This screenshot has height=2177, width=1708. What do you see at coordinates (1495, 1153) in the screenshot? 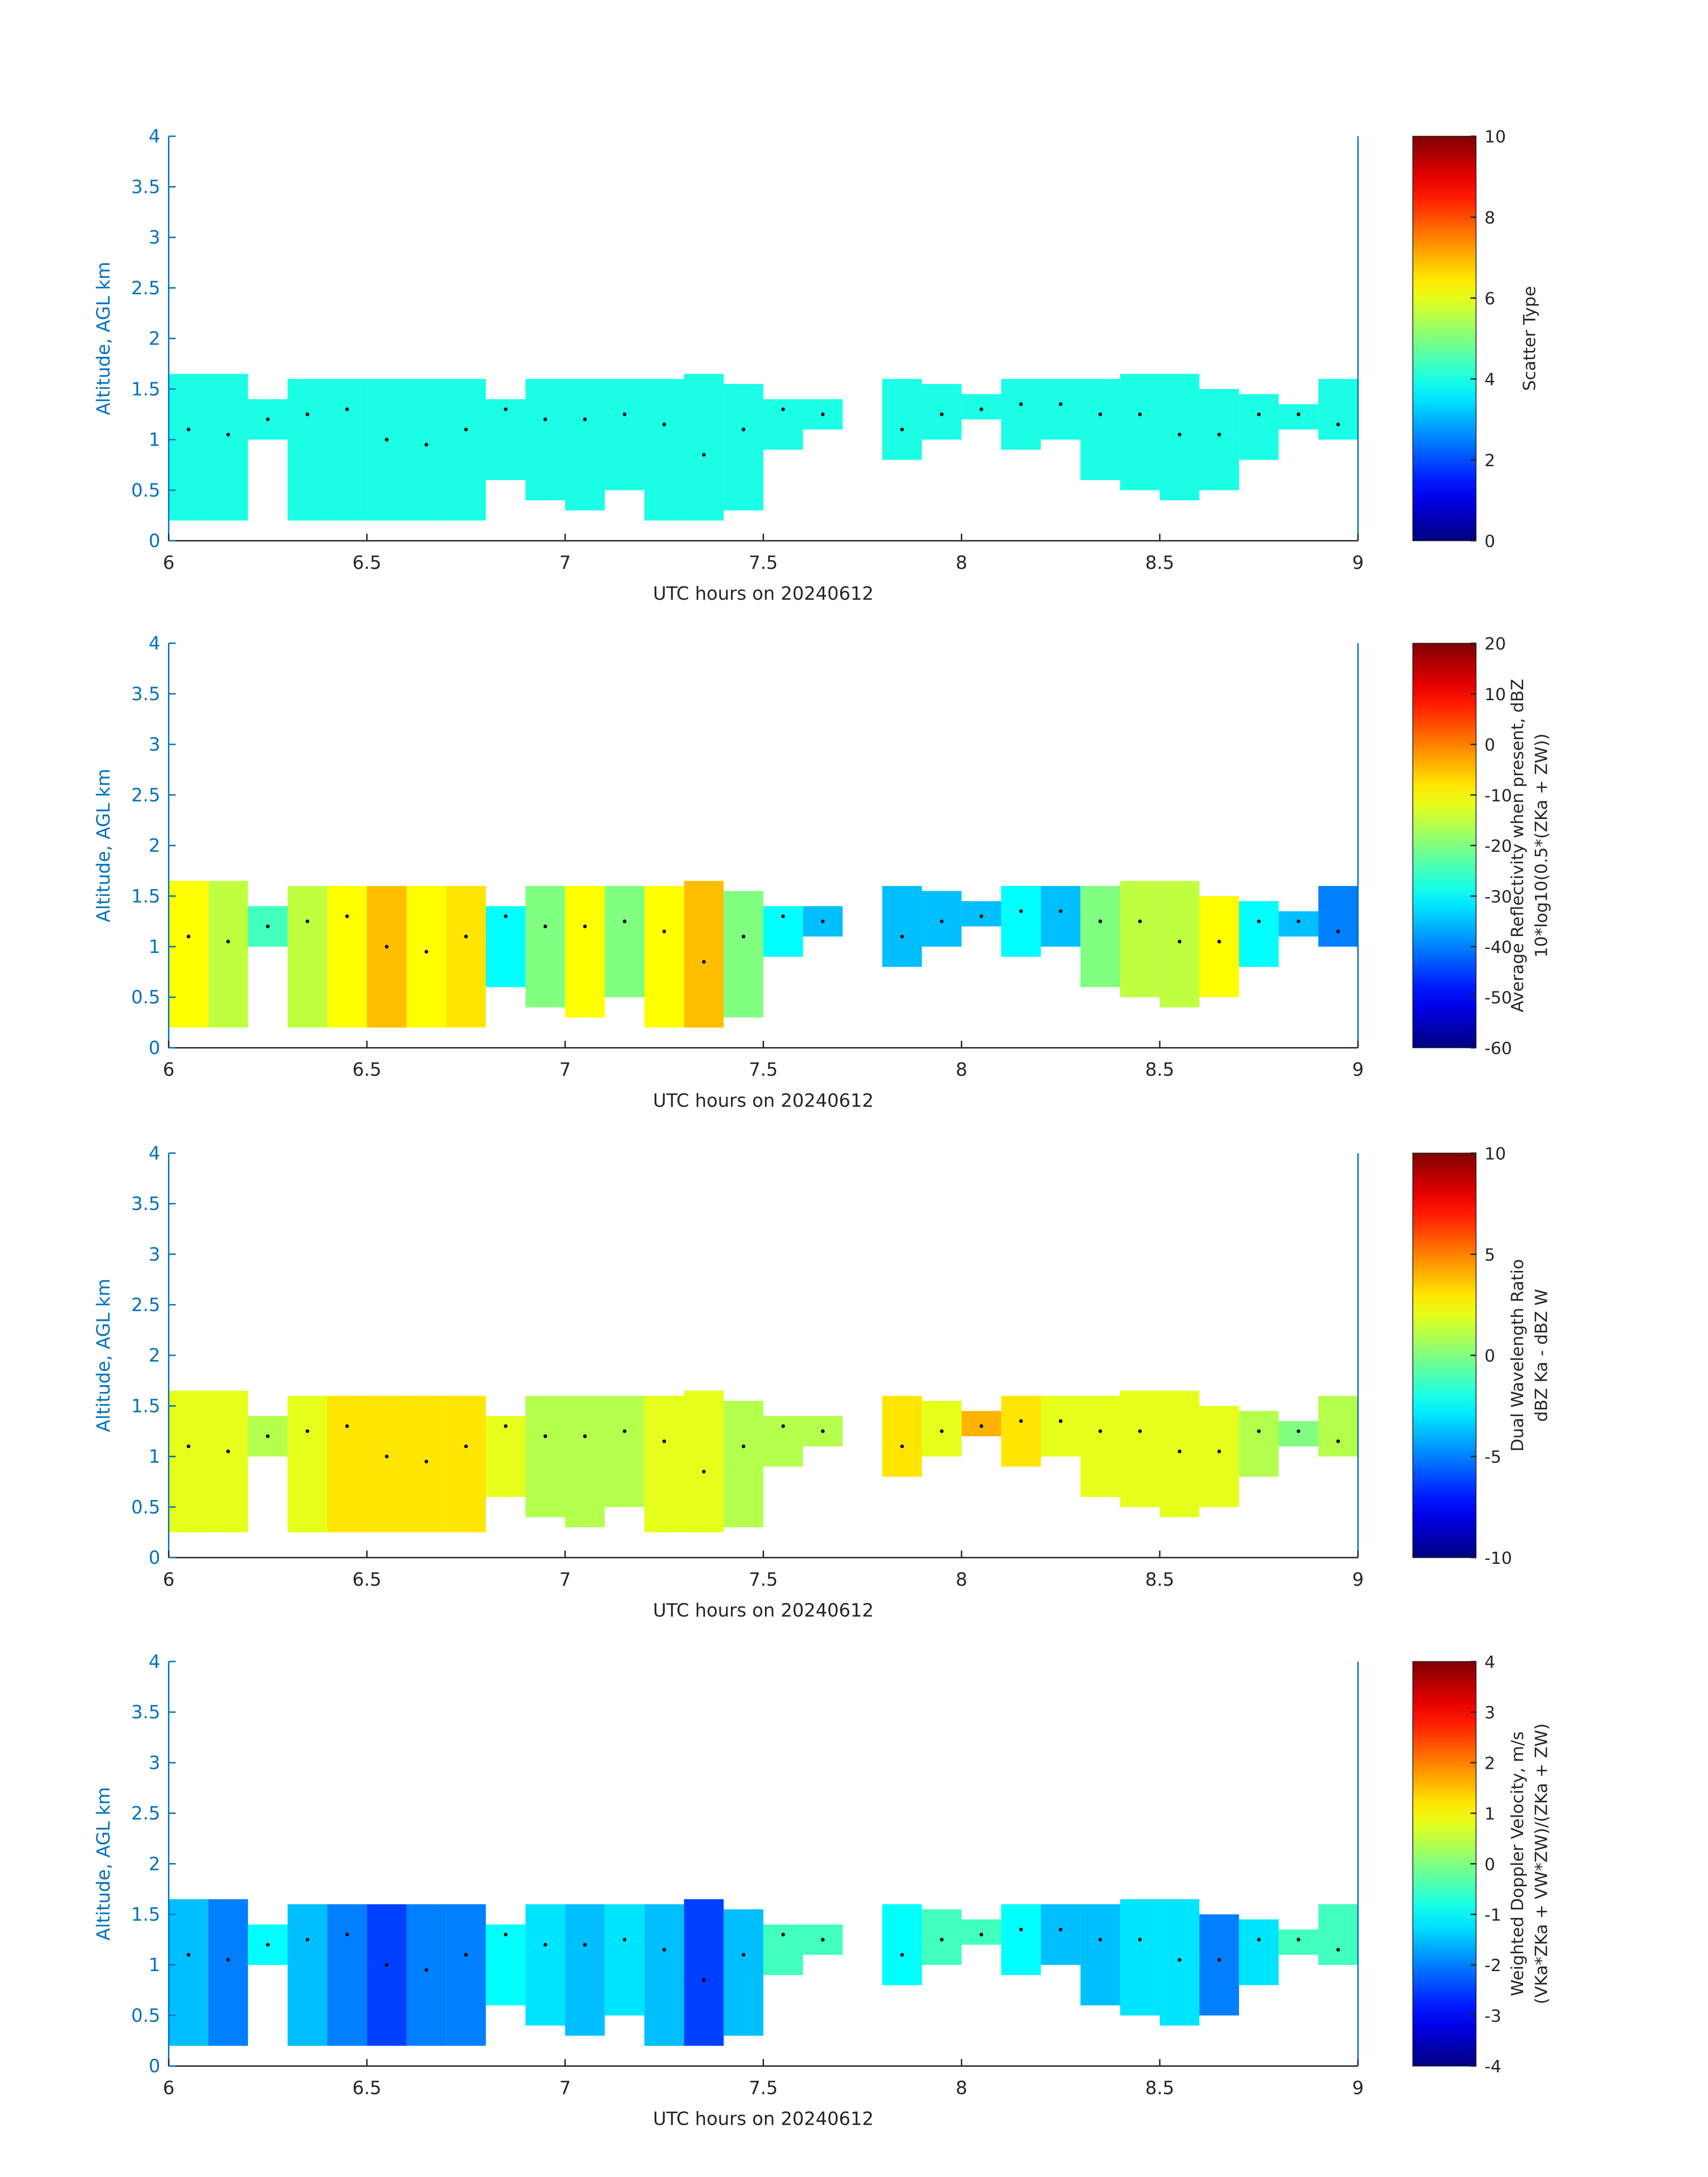
I see `colorbar-tick-label: 10` at bounding box center [1495, 1153].